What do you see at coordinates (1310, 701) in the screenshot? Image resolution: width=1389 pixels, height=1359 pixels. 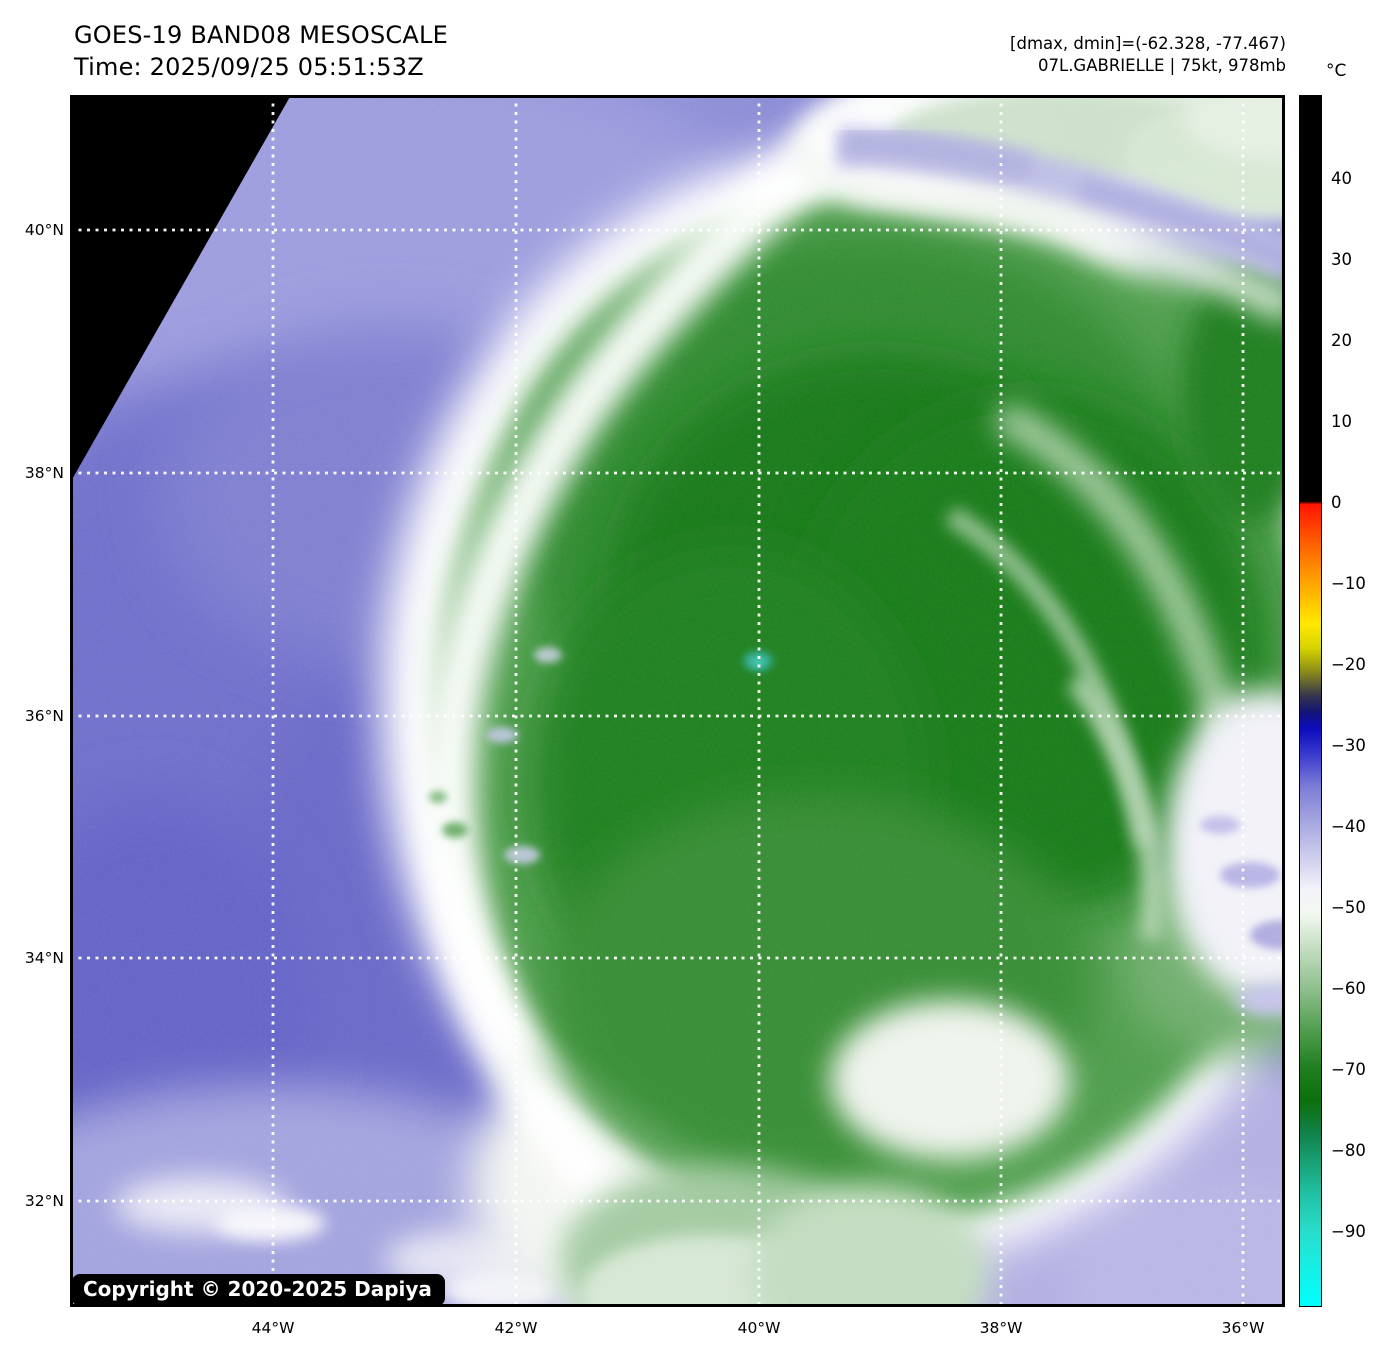 I see `colorbar-gradient` at bounding box center [1310, 701].